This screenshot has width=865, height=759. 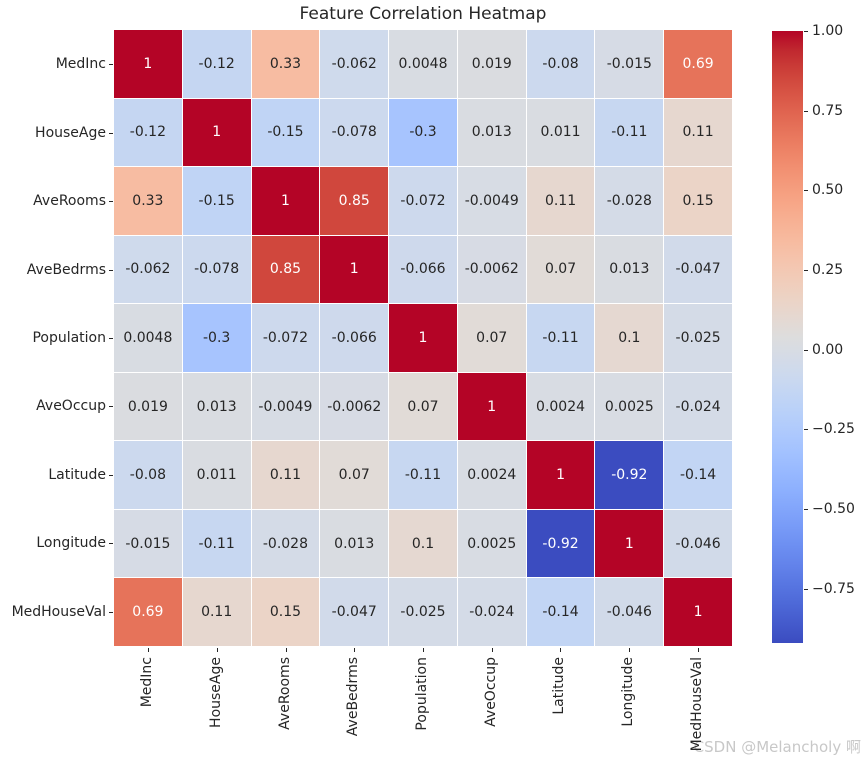 What do you see at coordinates (629, 612) in the screenshot?
I see `heatmap-cell: -0.046` at bounding box center [629, 612].